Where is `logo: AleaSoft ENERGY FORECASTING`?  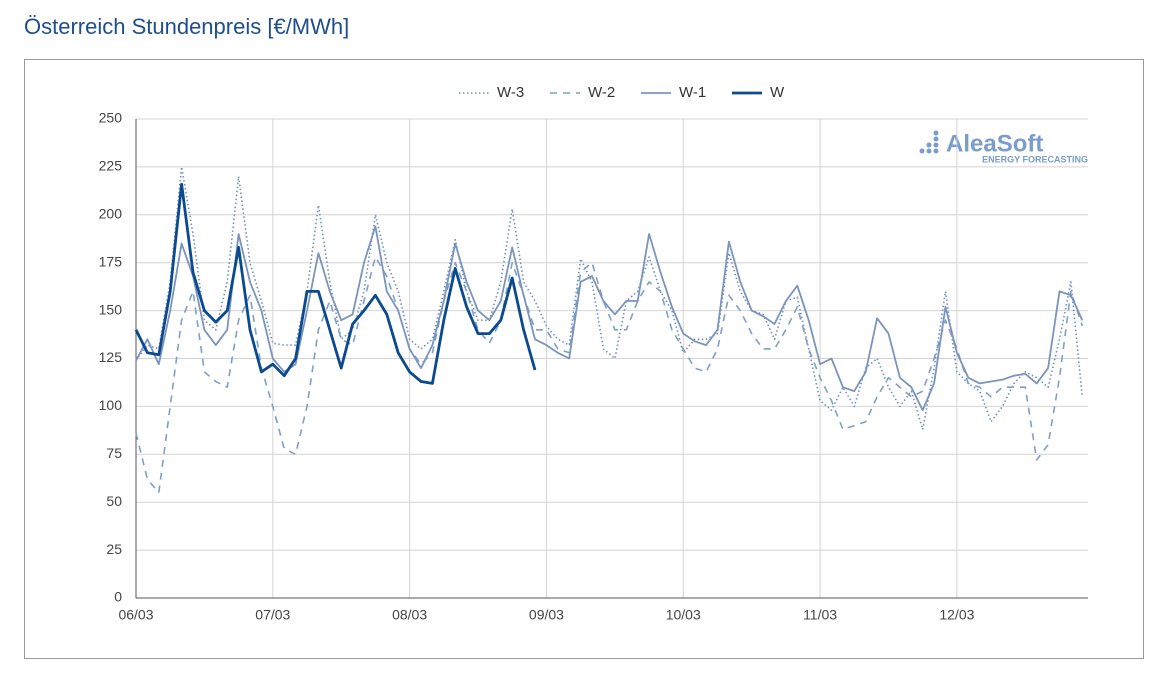 logo: AleaSoft ENERGY FORECASTING is located at coordinates (1003, 147).